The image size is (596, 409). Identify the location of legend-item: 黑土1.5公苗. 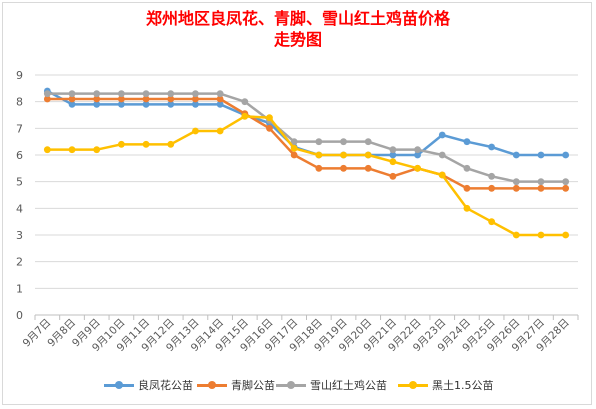
(446, 385).